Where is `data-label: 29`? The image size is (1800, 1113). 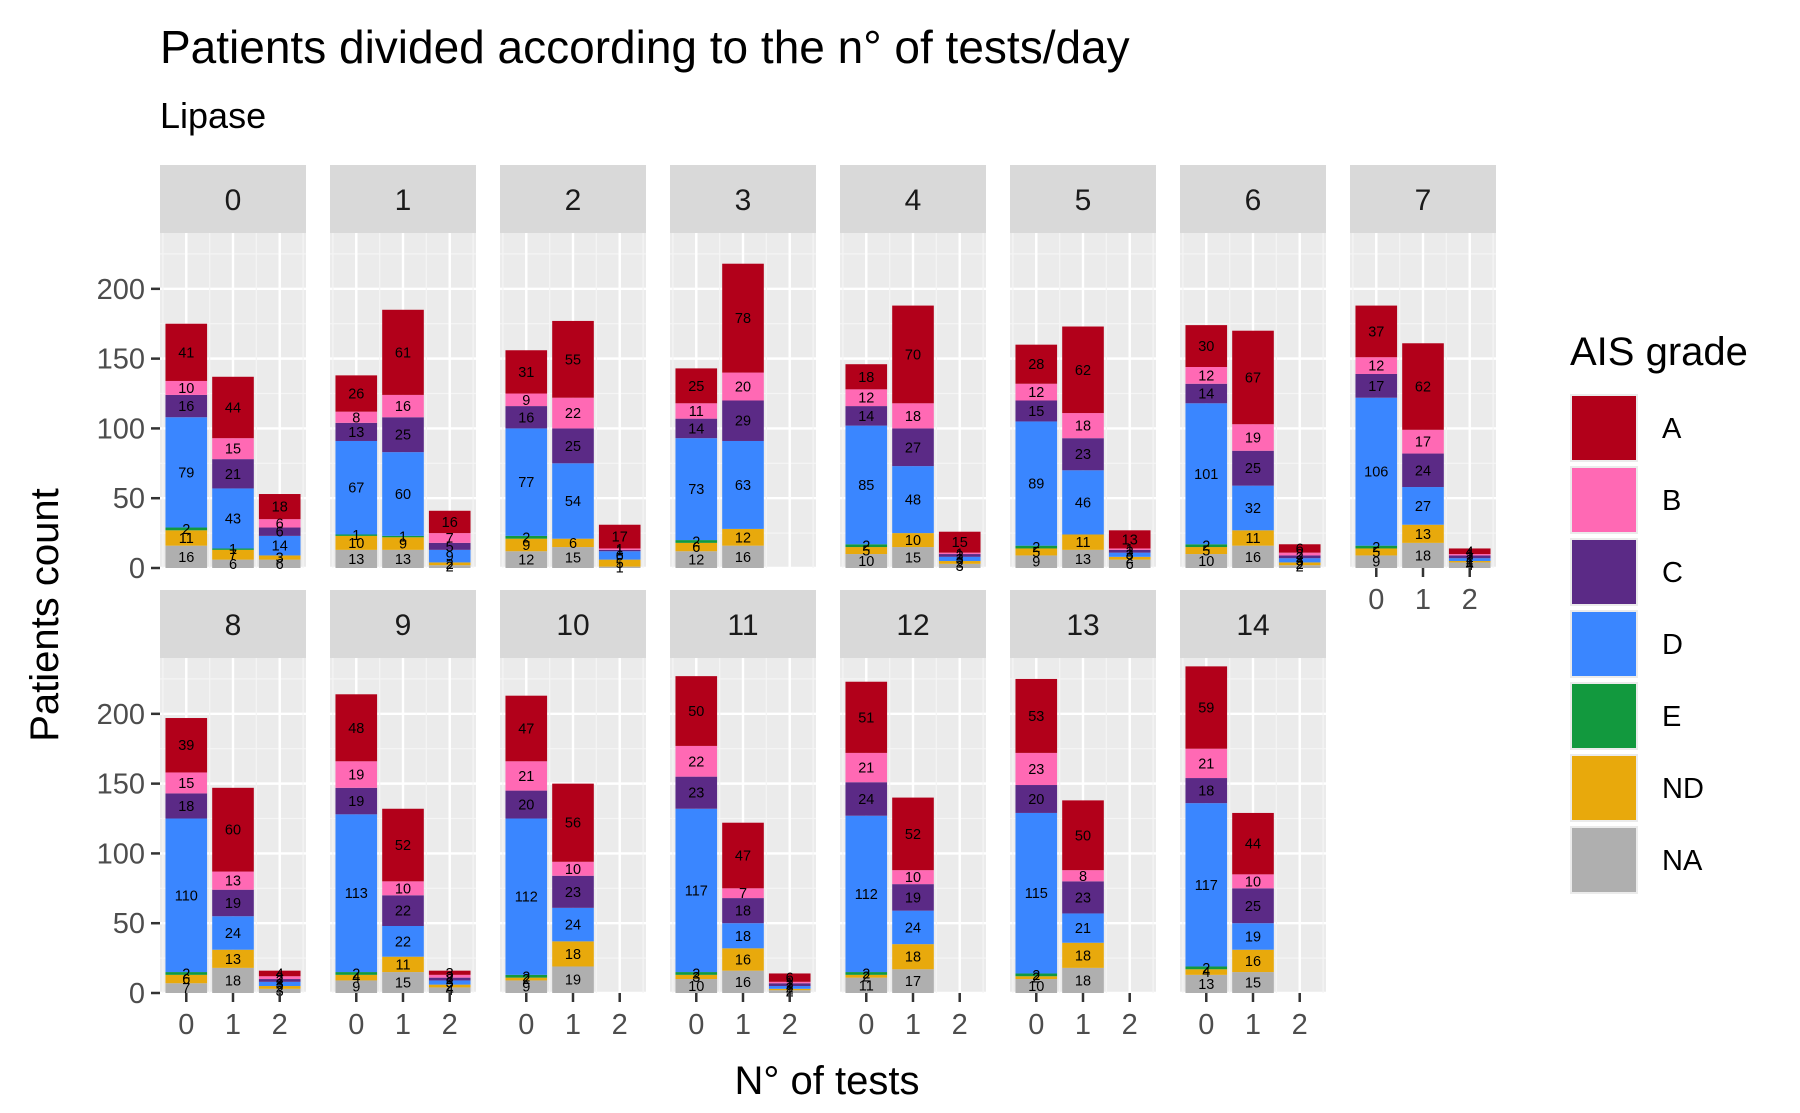 data-label: 29 is located at coordinates (743, 422).